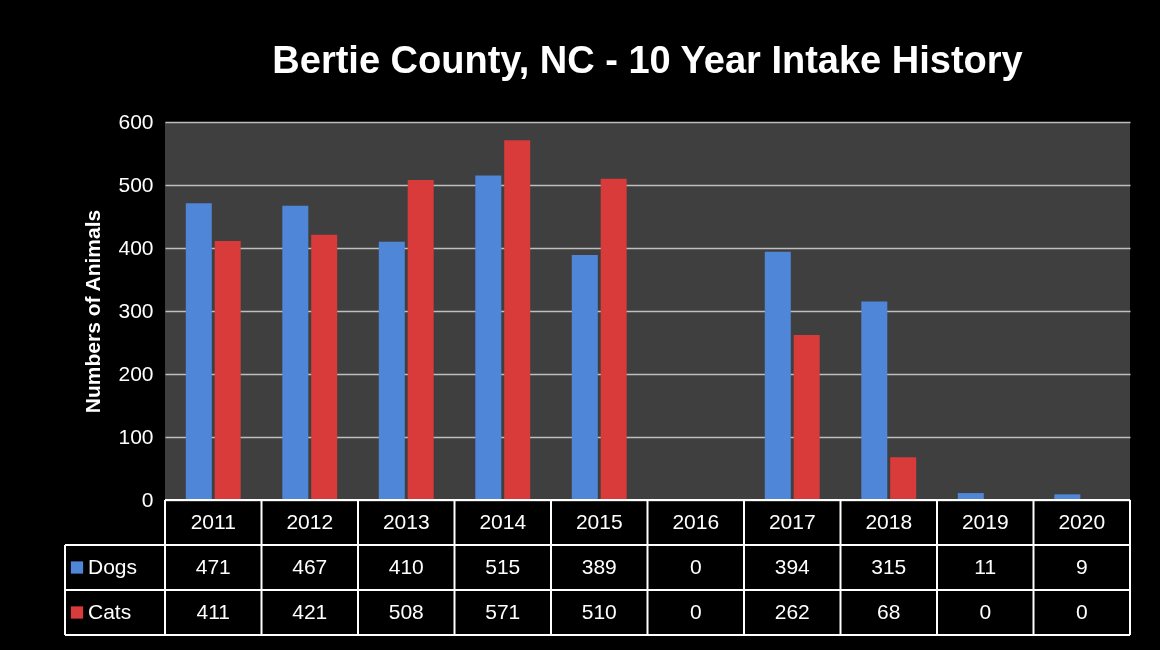  I want to click on x-tick-label: 2013, so click(406, 521).